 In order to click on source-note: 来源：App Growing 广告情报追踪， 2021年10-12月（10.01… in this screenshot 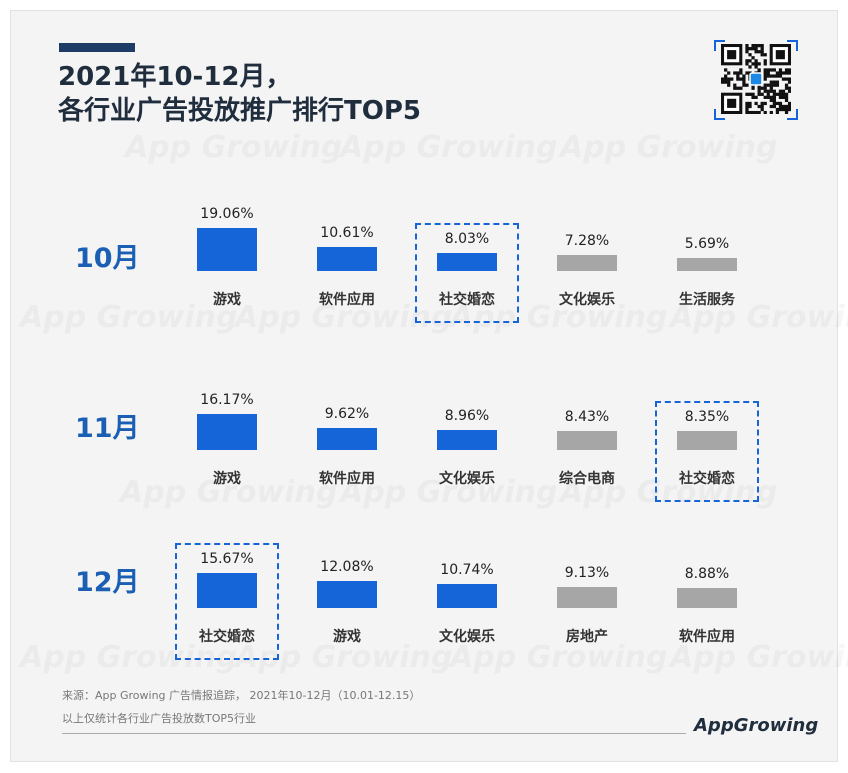, I will do `click(241, 695)`.